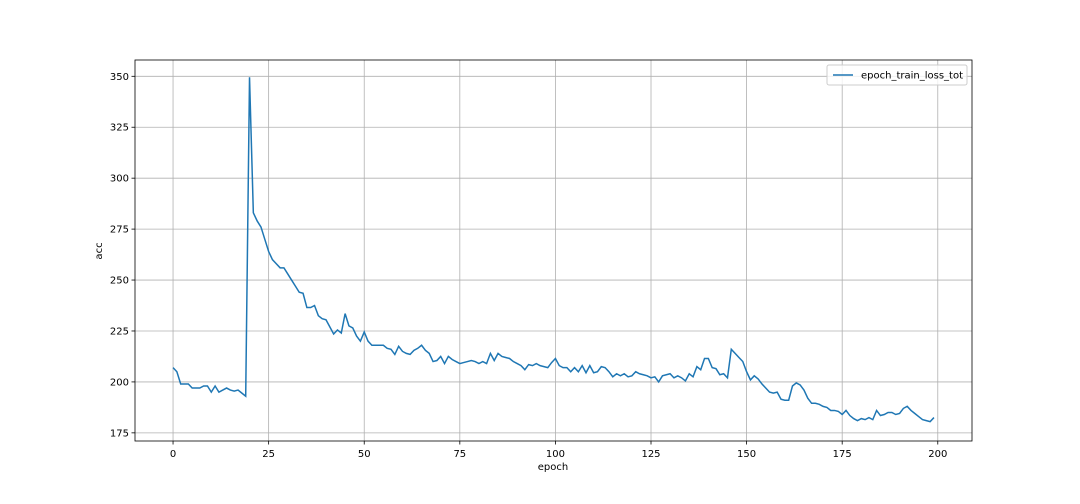 Image resolution: width=1080 pixels, height=504 pixels. Describe the element at coordinates (912, 76) in the screenshot. I see `legend-label: epoch_train_loss_tot` at that location.